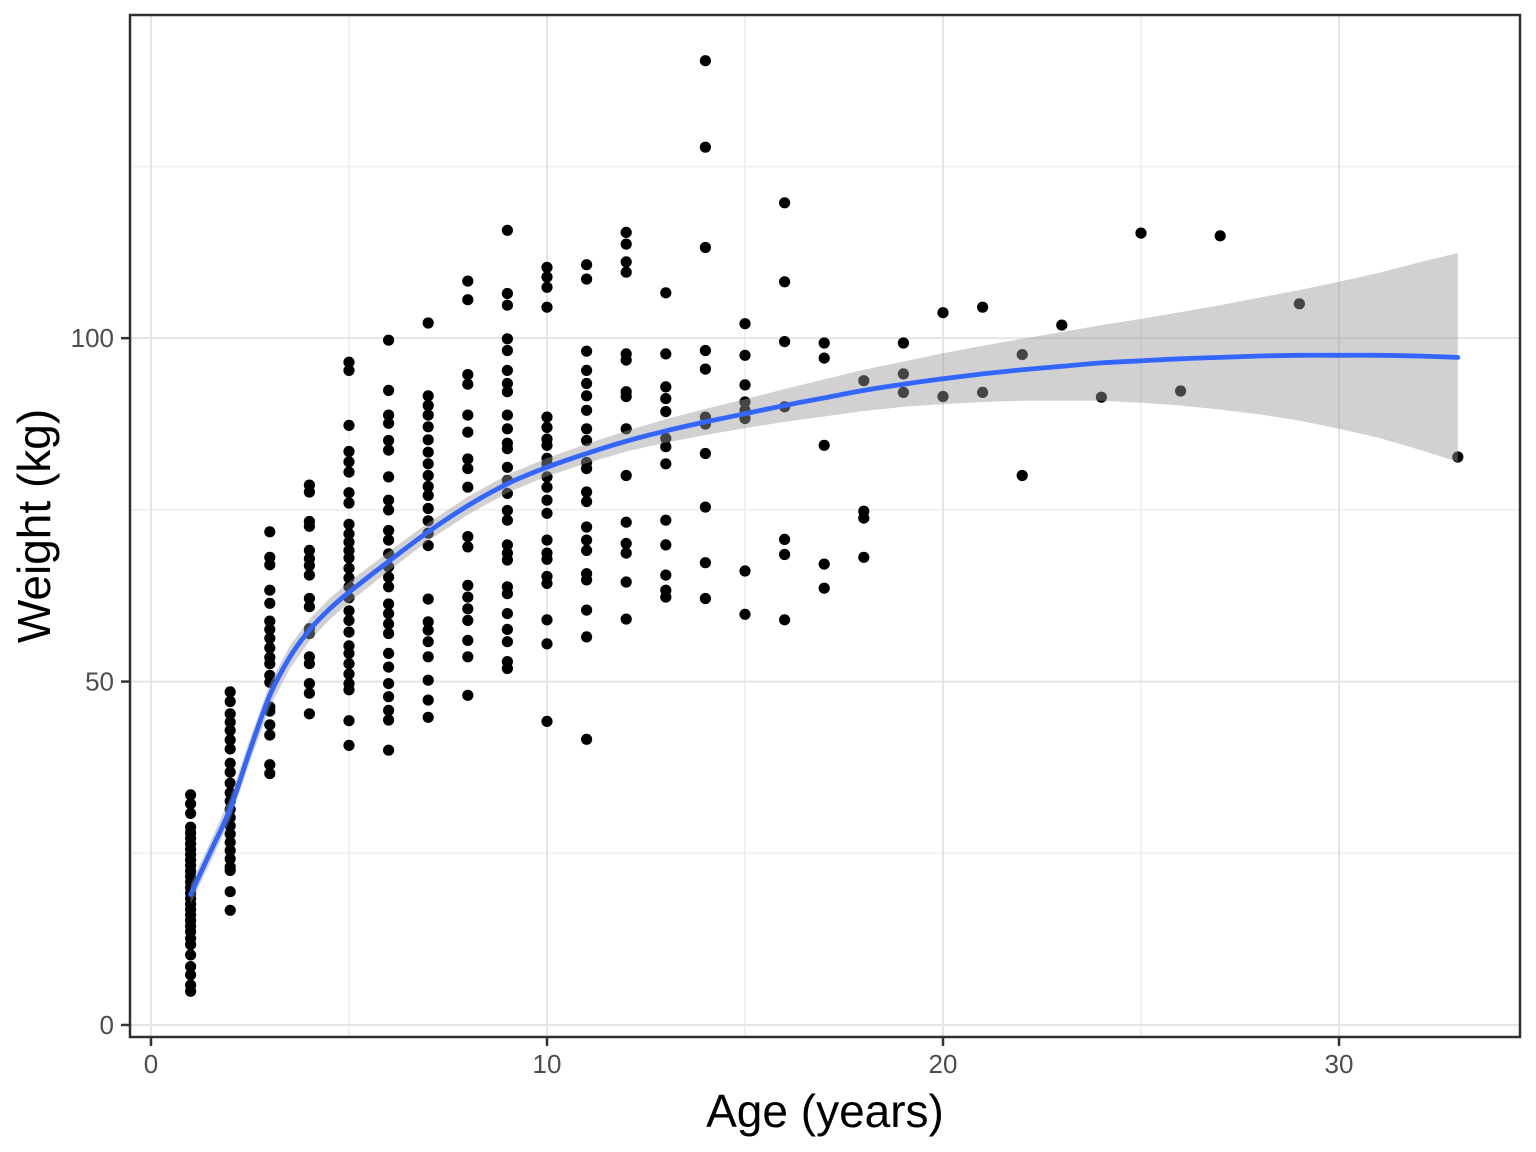  What do you see at coordinates (943, 1064) in the screenshot?
I see `x-tick-label: 20` at bounding box center [943, 1064].